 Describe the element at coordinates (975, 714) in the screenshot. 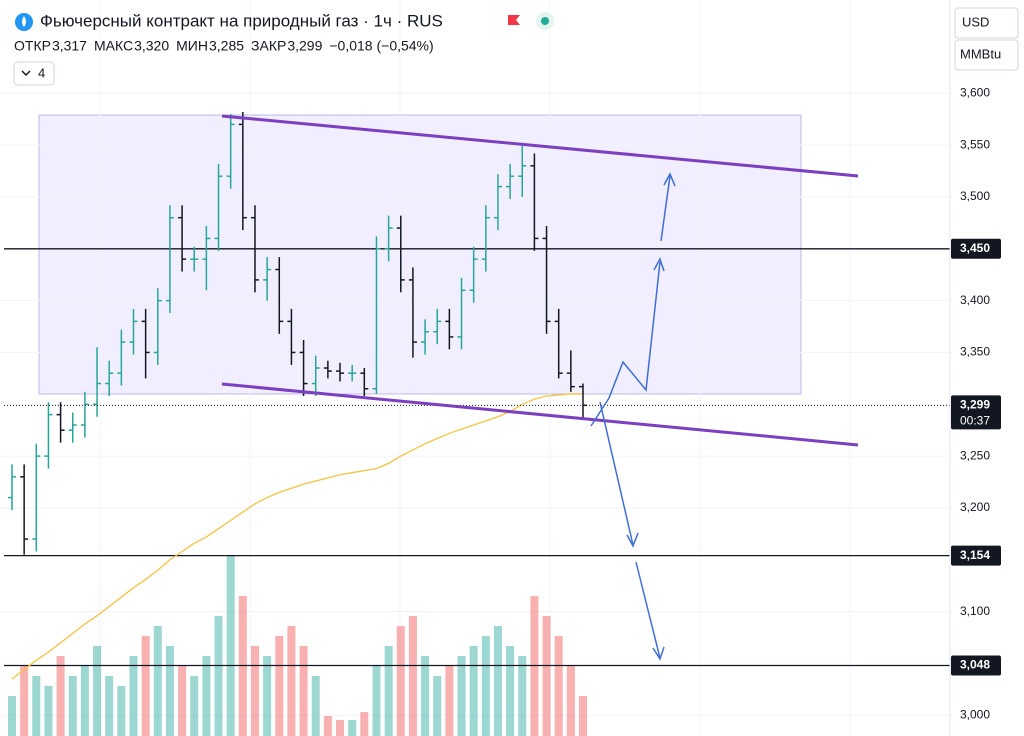

I see `y-tick-label: 3,000` at that location.